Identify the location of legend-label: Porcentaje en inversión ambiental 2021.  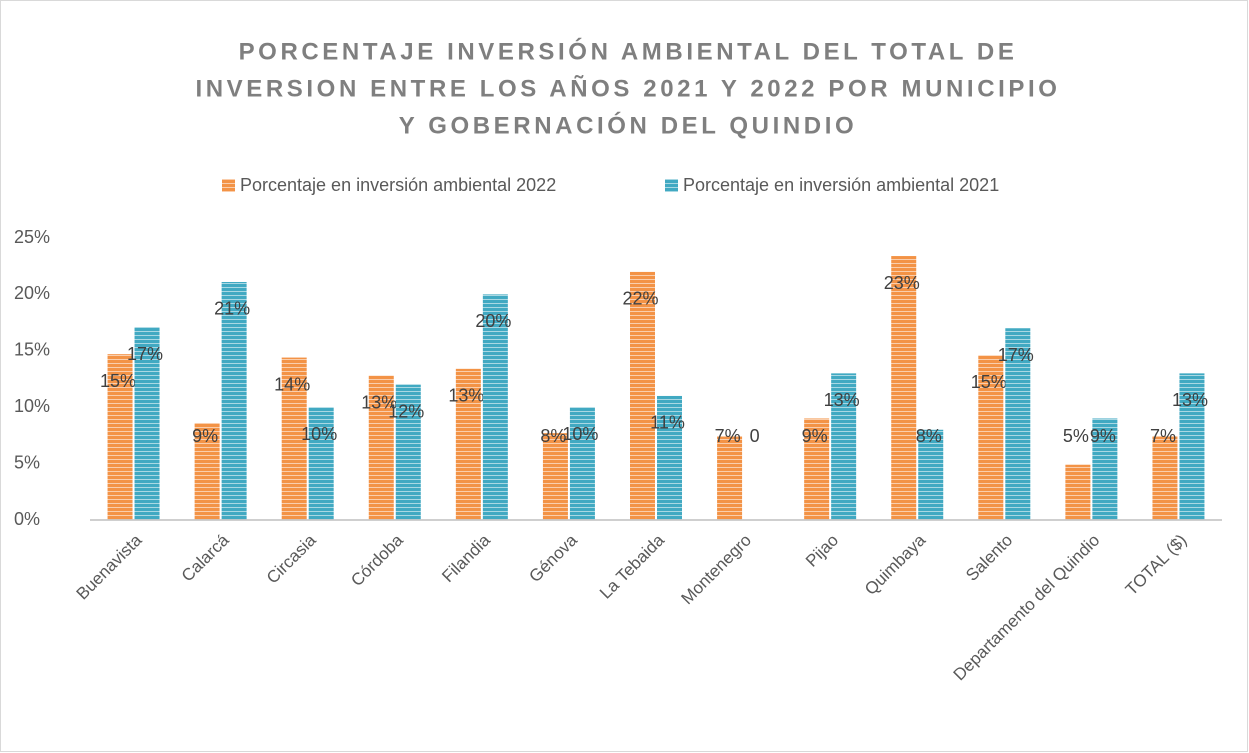
(841, 185).